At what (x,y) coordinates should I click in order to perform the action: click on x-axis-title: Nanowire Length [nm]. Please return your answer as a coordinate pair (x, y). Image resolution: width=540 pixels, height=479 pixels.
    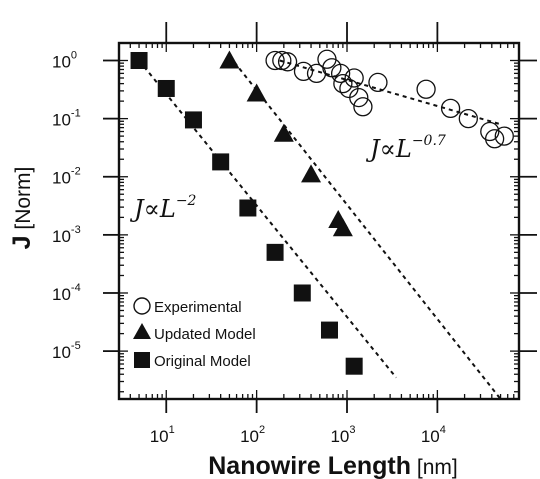
    Looking at the image, I should click on (332, 465).